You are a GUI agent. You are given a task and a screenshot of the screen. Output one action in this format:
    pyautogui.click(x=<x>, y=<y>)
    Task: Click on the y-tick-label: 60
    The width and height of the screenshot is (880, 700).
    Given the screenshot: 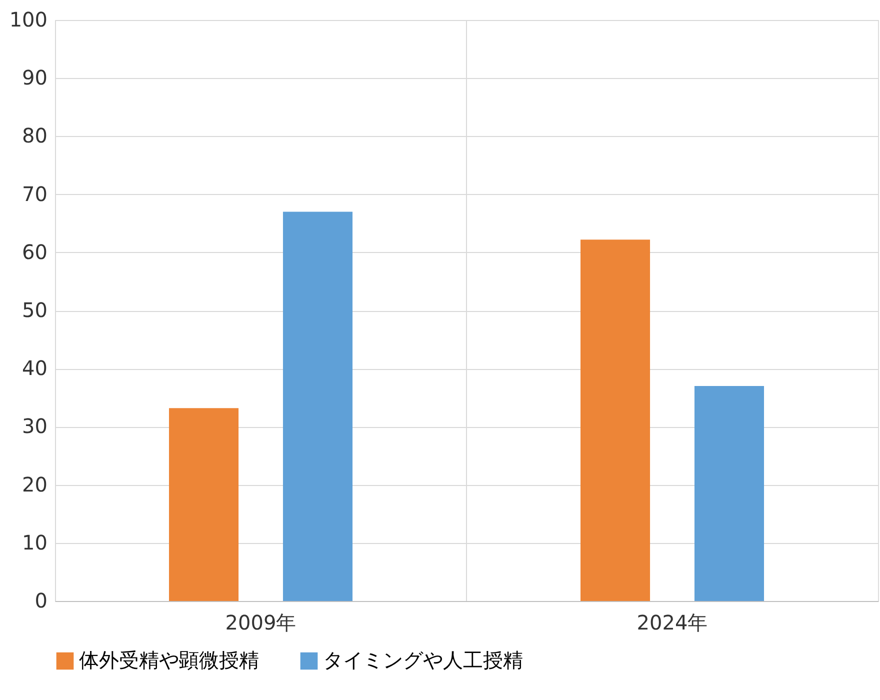 What is the action you would take?
    pyautogui.click(x=35, y=252)
    